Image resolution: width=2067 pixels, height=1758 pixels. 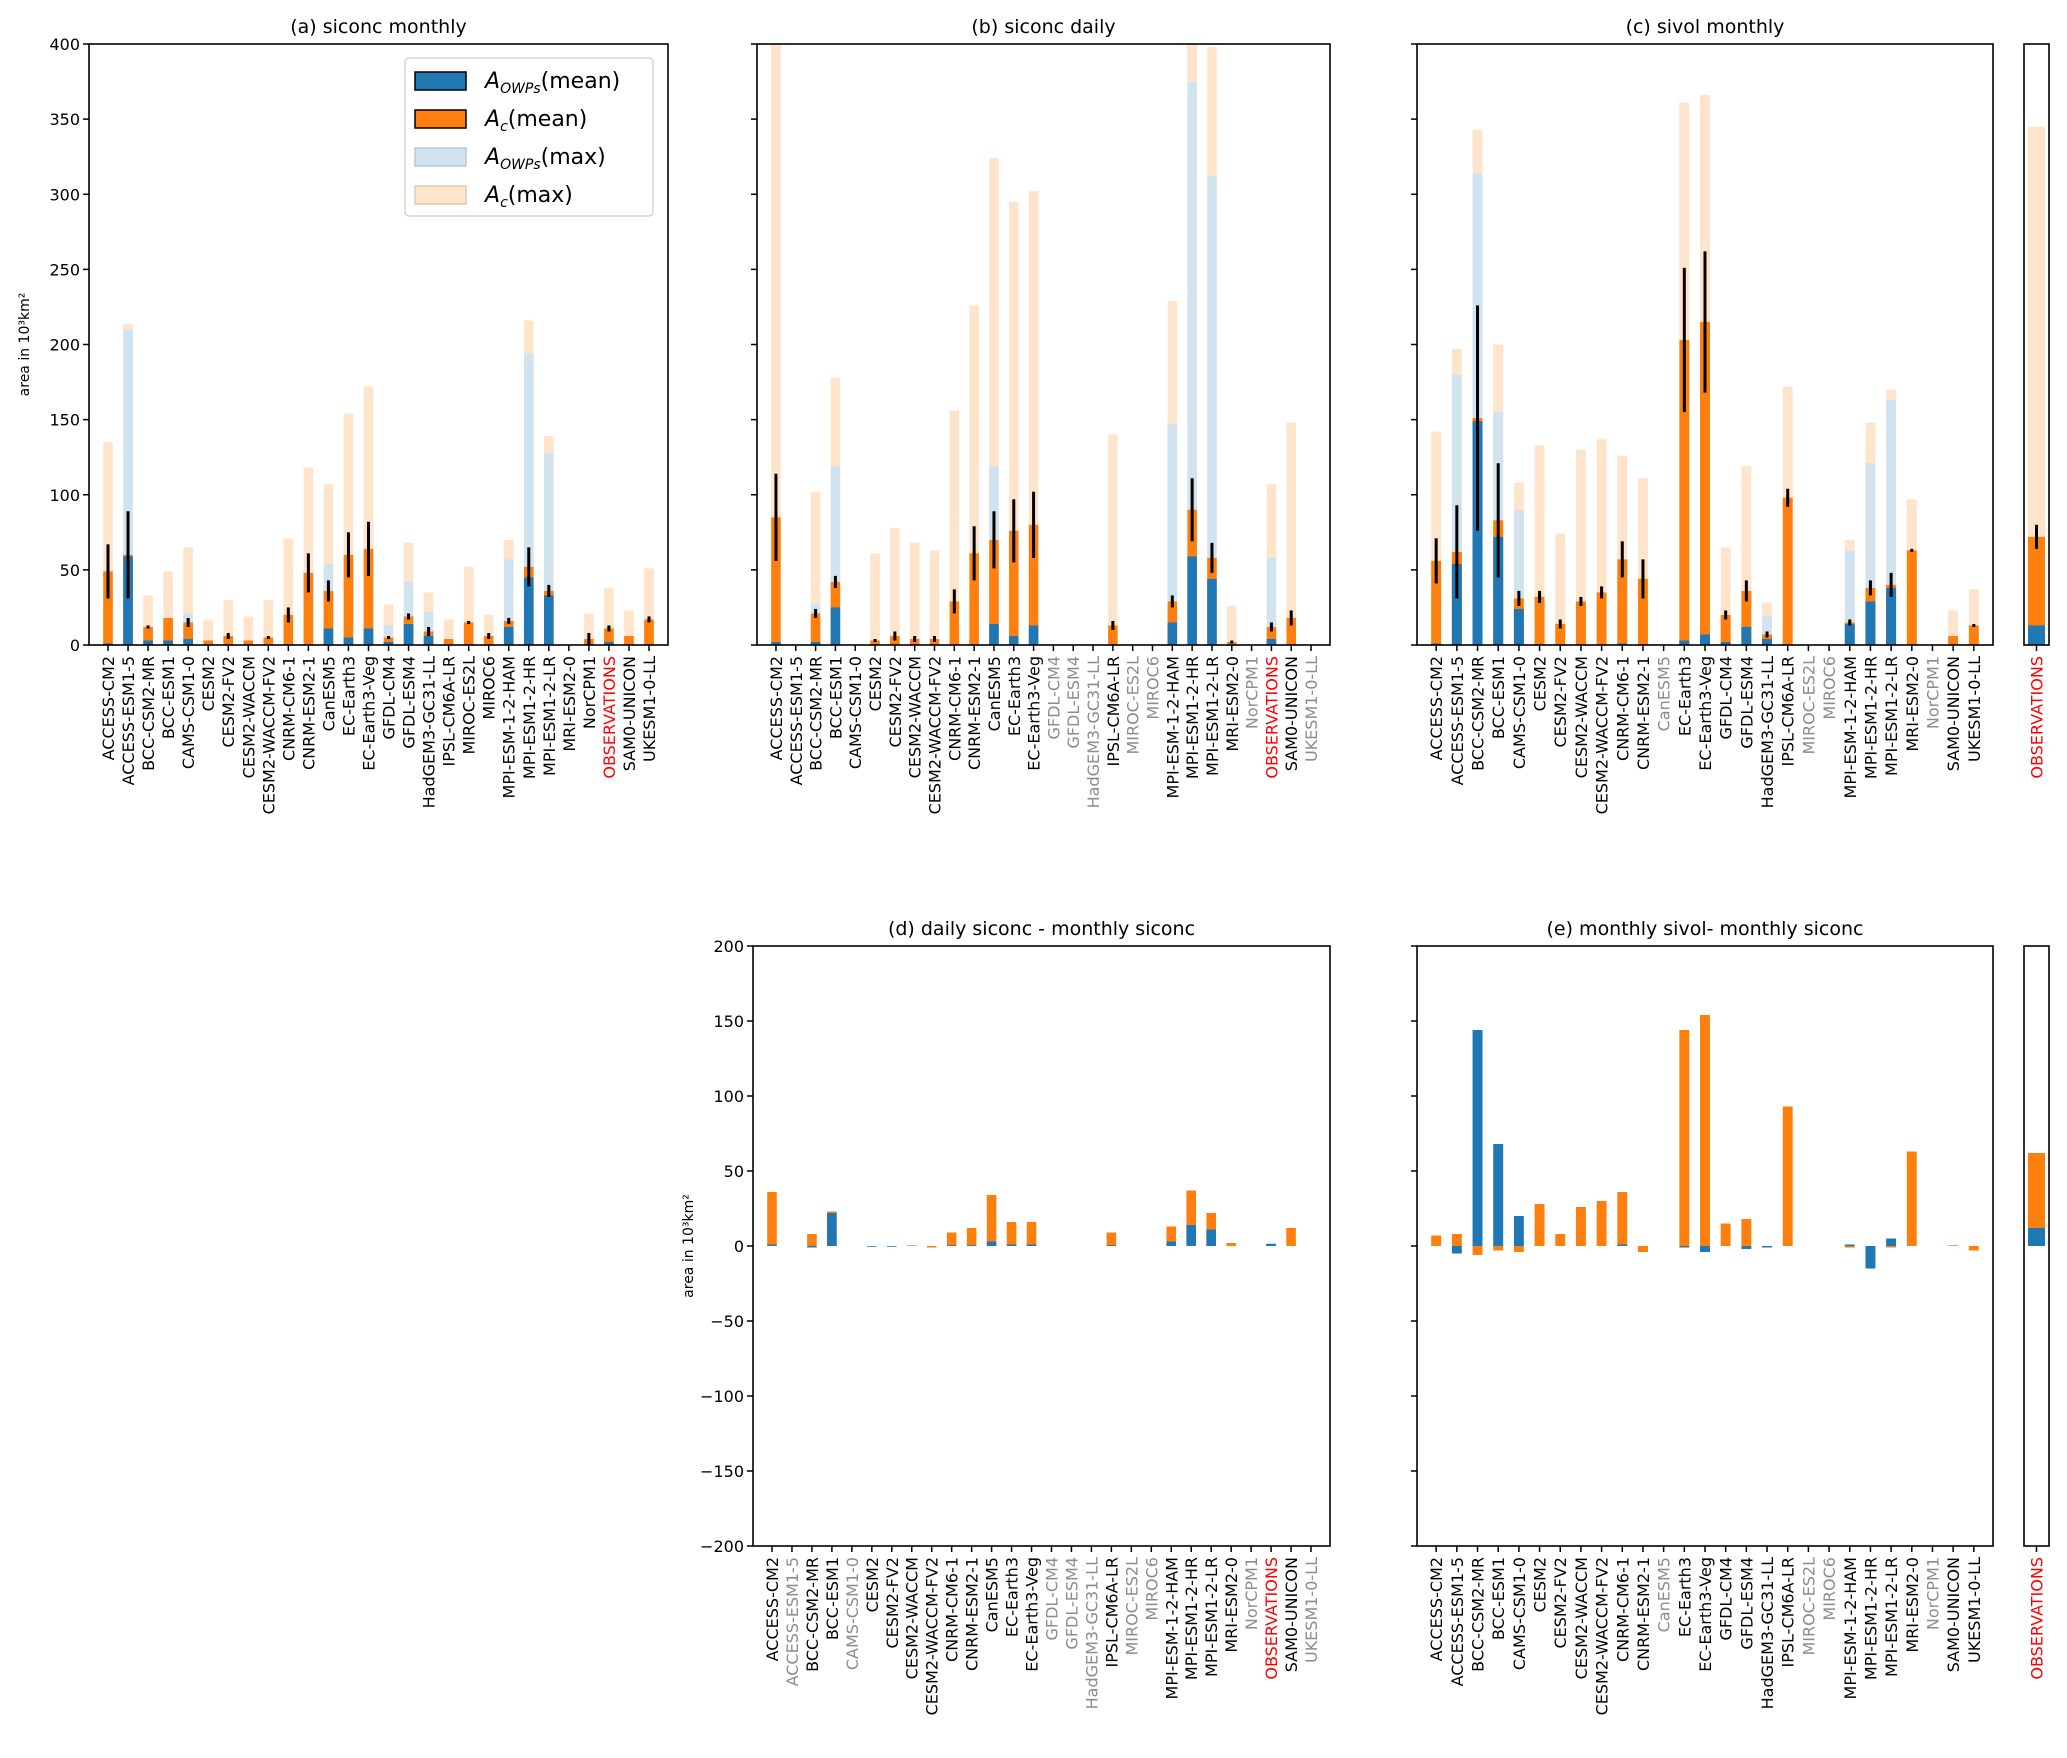 I want to click on x-tick-label: MRI-ESM2-0, so click(x=1912, y=1605).